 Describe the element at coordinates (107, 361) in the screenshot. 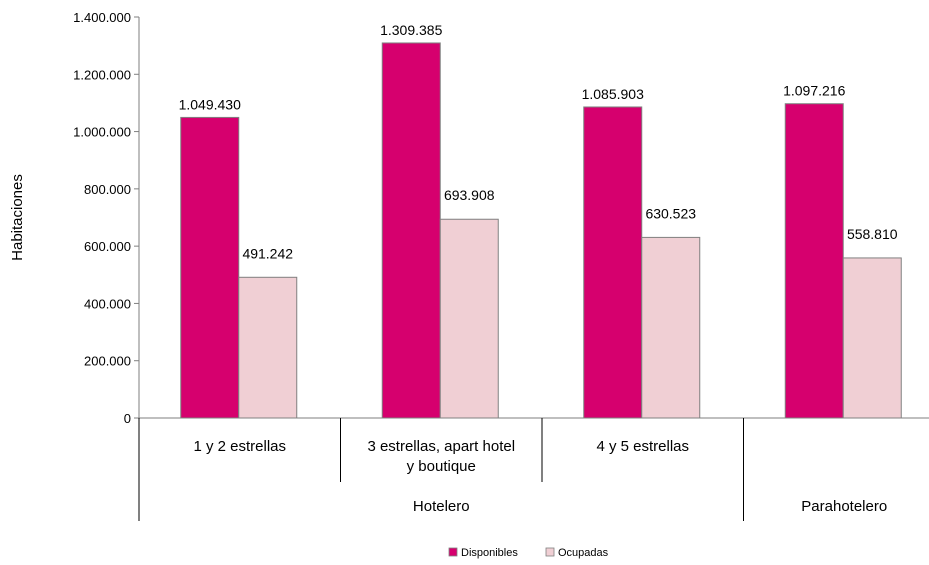

I see `y-tick-label: 200.000` at that location.